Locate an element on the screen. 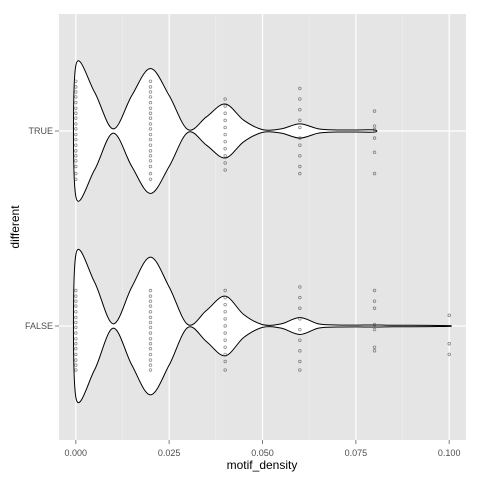  y-tick-label: FALSE is located at coordinates (39, 326).